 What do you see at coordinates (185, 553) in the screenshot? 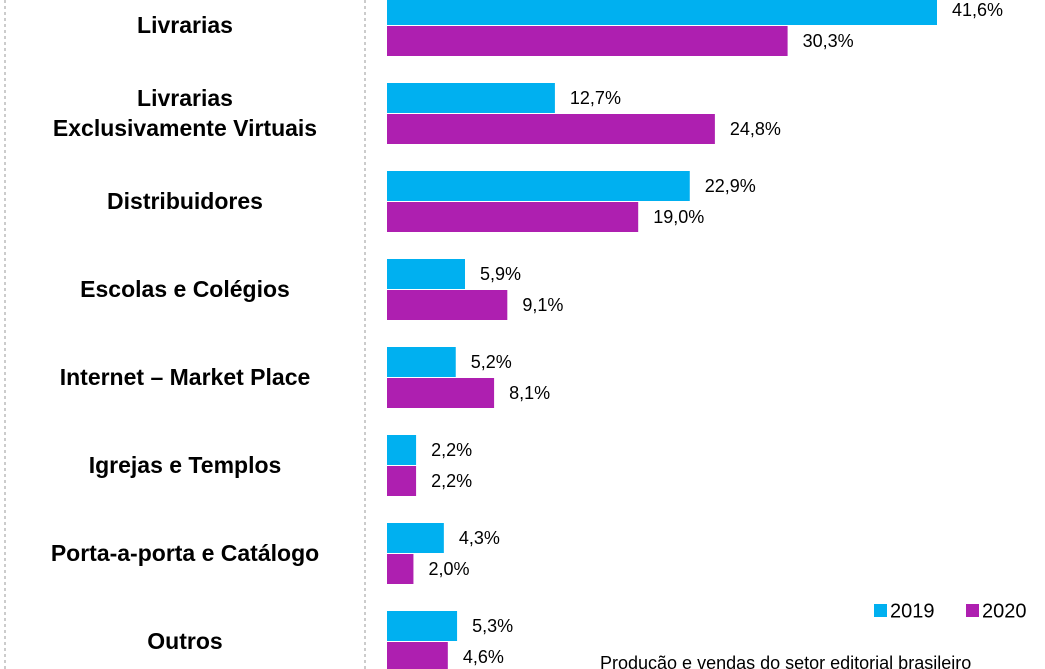
I see `category-label: Porta-a-porta e Catálogo` at bounding box center [185, 553].